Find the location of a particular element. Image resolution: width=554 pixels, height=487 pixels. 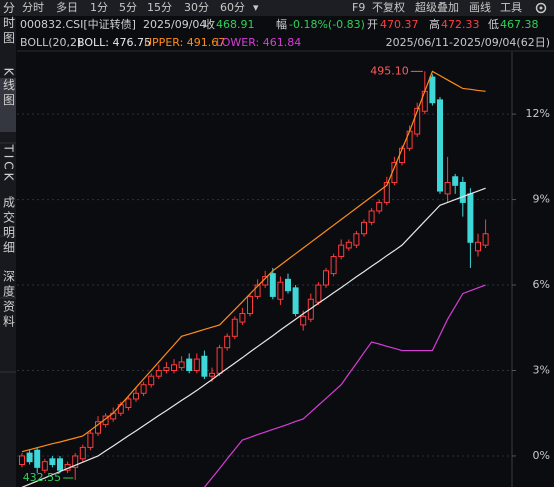

period-tab: 多日 is located at coordinates (67, 7).